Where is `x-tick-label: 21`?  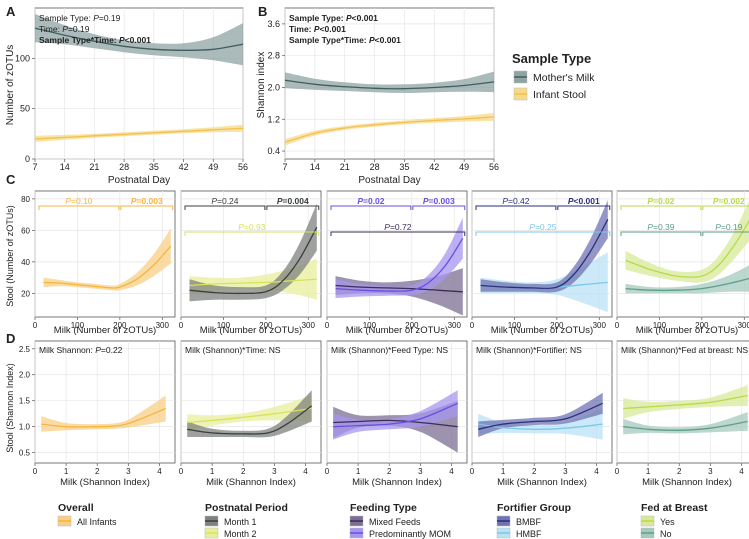
x-tick-label: 21 is located at coordinates (345, 167).